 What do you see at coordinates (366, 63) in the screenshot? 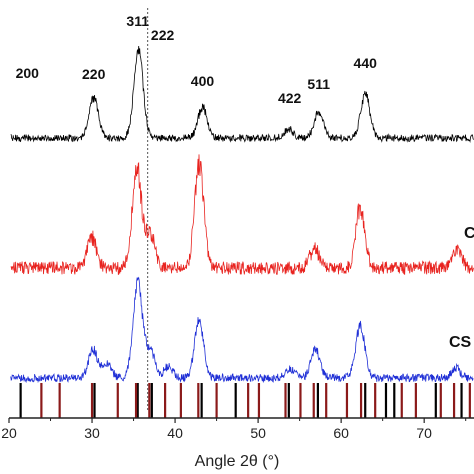
I see `peak-label-440: 440` at bounding box center [366, 63].